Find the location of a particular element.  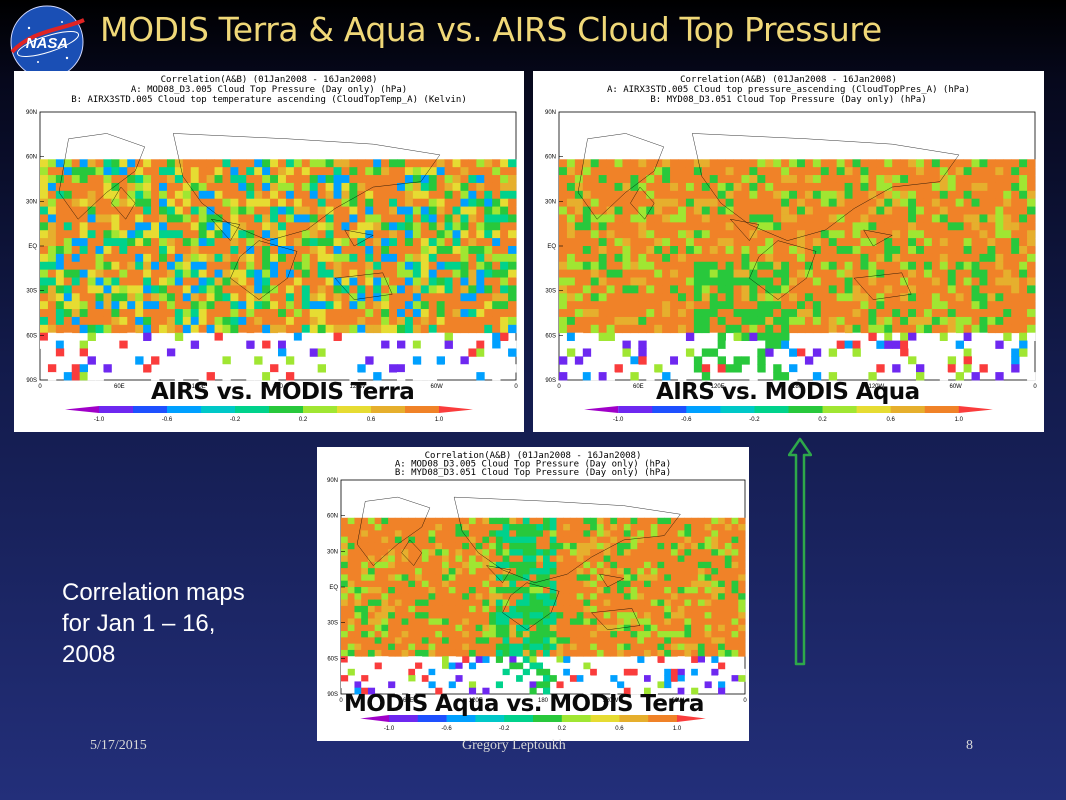

caption-airs-vs-terra: AIRS vs. MODIS Terra is located at coordinates (283, 392).